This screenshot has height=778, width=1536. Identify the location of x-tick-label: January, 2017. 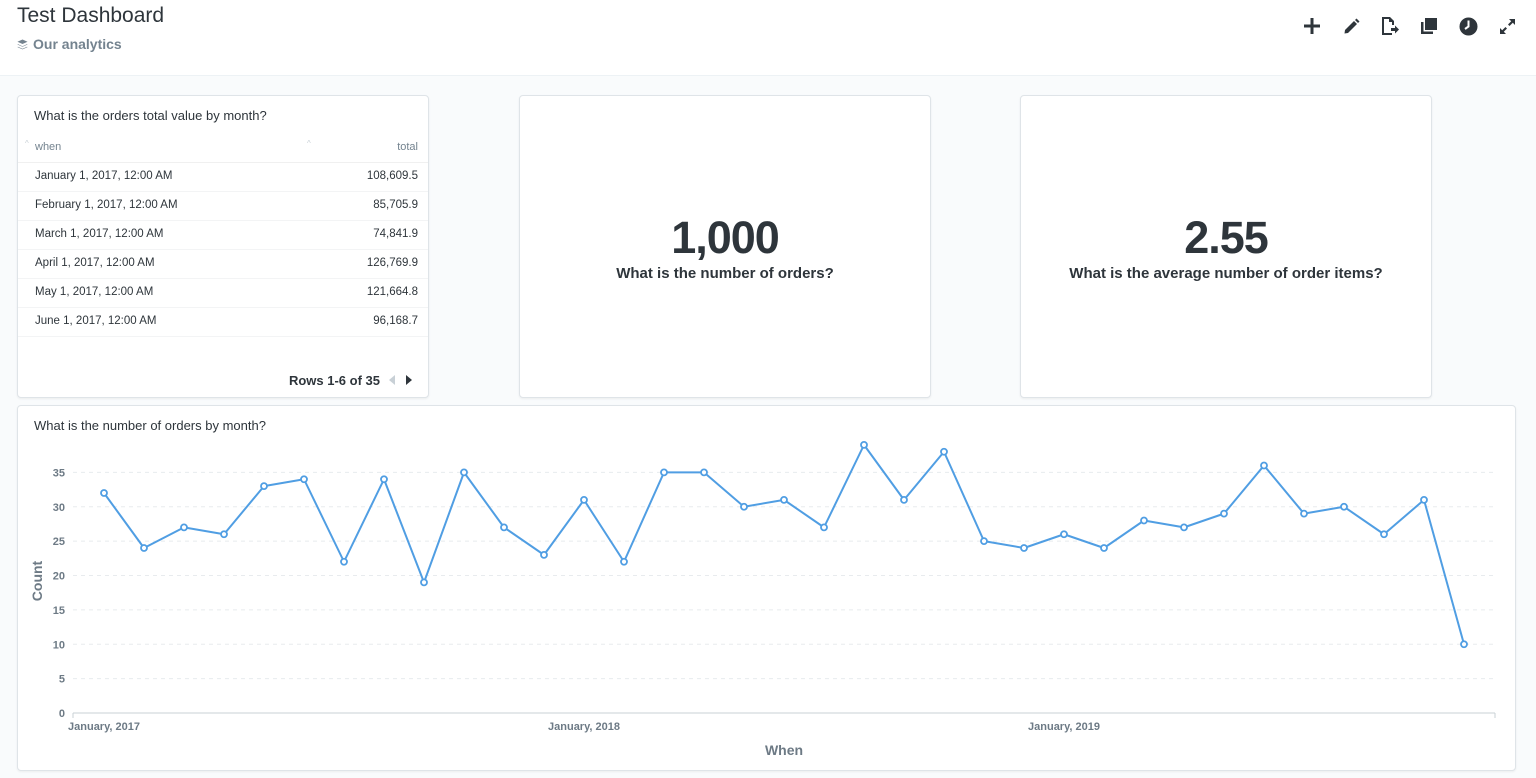
(104, 727).